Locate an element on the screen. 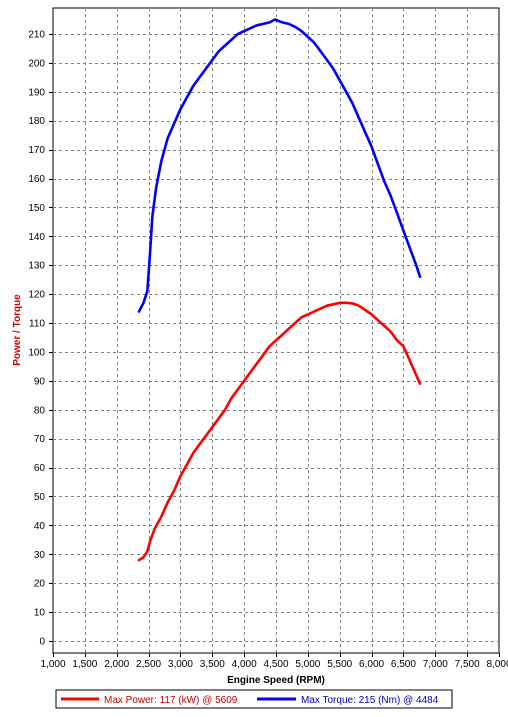 This screenshot has height=717, width=508. y-axis-title: Power / Torque is located at coordinates (17, 330).